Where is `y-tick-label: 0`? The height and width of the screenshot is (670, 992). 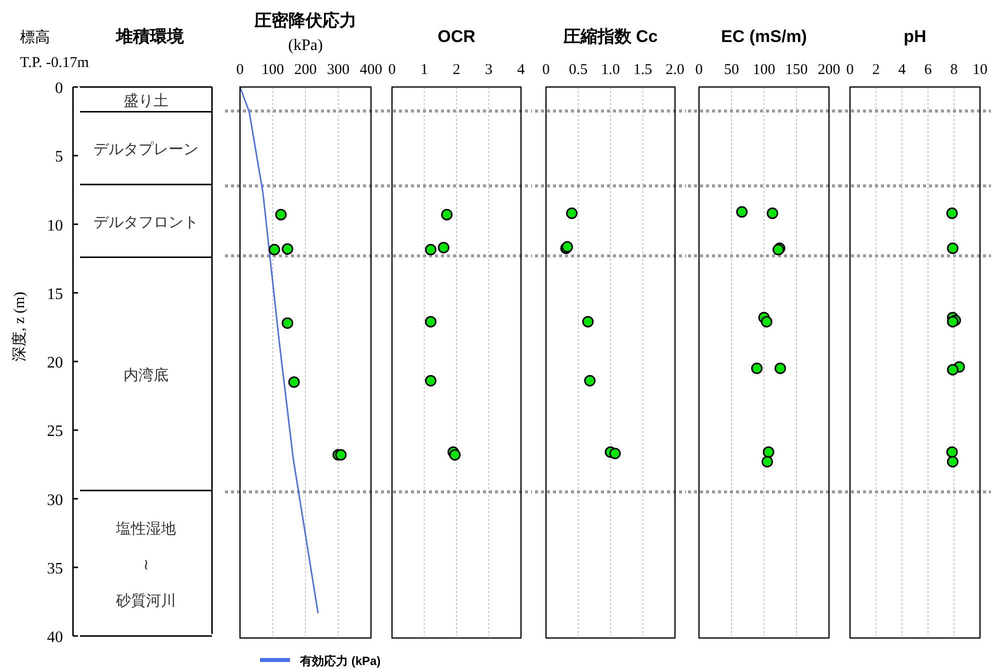 y-tick-label: 0 is located at coordinates (59, 88).